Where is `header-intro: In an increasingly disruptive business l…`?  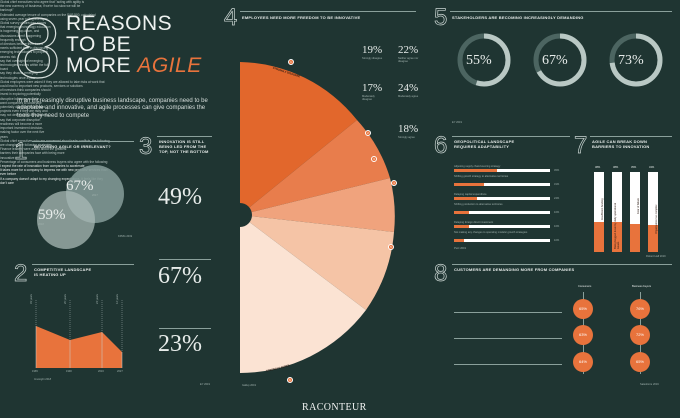
header-intro: In an increasingly disruptive business l… is located at coordinates (117, 109).